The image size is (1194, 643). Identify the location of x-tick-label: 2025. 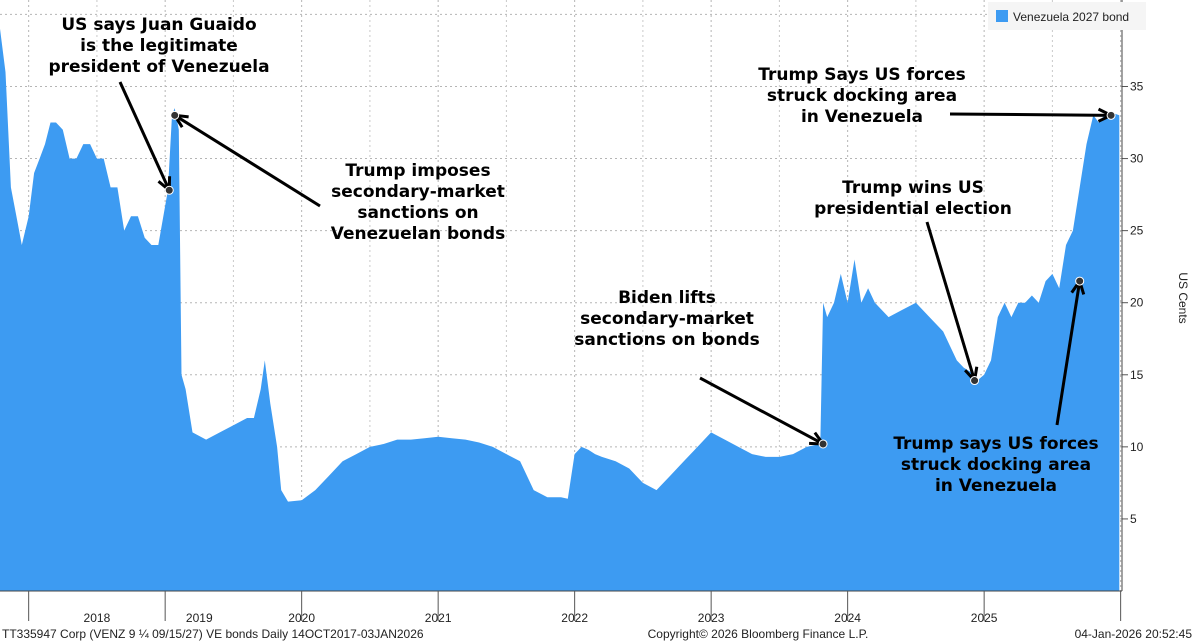
(984, 618).